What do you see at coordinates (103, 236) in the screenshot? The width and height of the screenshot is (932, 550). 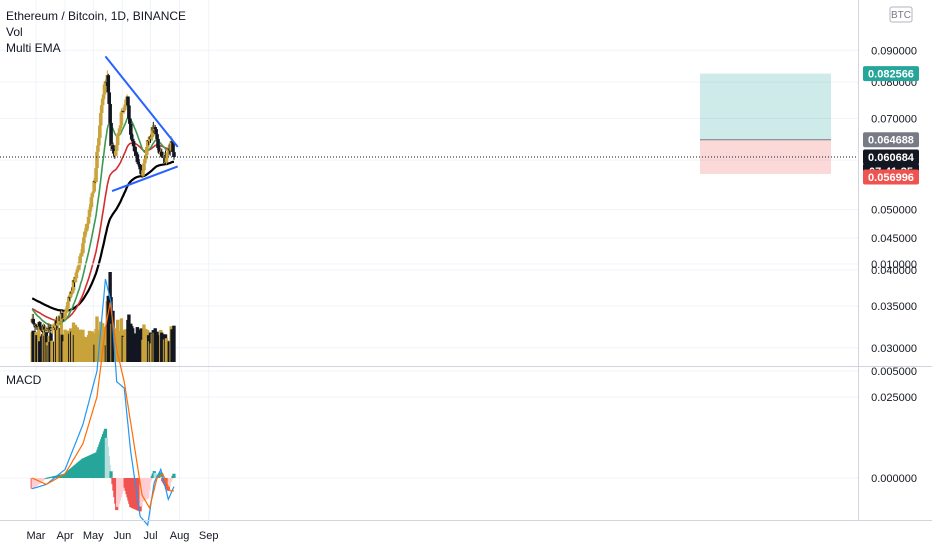 I see `ema-long-line` at bounding box center [103, 236].